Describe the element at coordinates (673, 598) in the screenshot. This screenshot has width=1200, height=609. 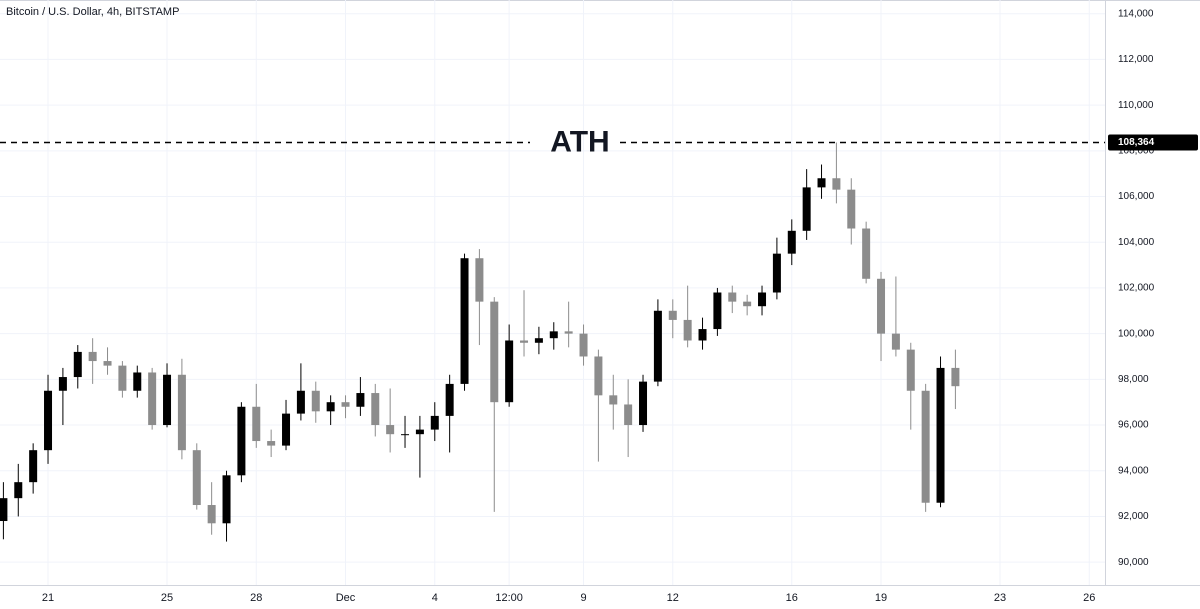
I see `x-tick-label: 12` at that location.